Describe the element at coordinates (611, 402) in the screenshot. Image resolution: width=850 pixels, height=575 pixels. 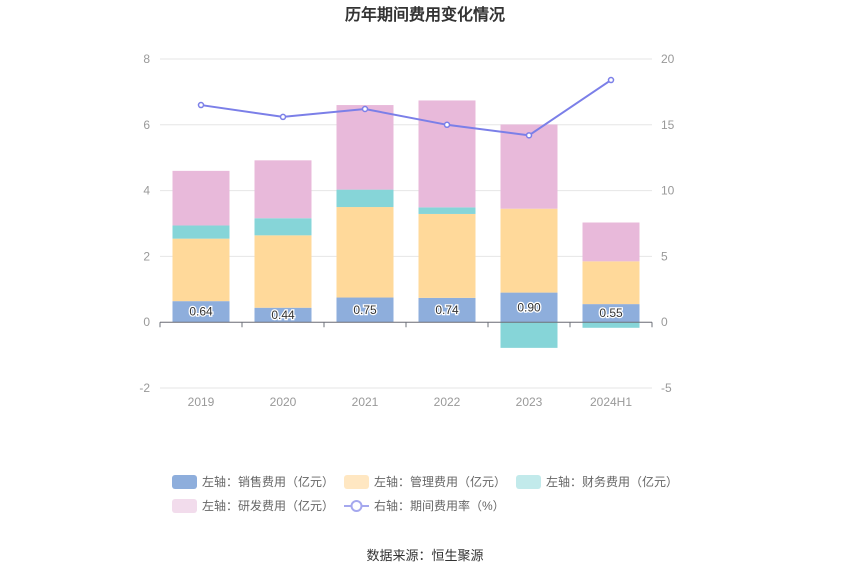
I see `x-tick-label: 2024H1` at that location.